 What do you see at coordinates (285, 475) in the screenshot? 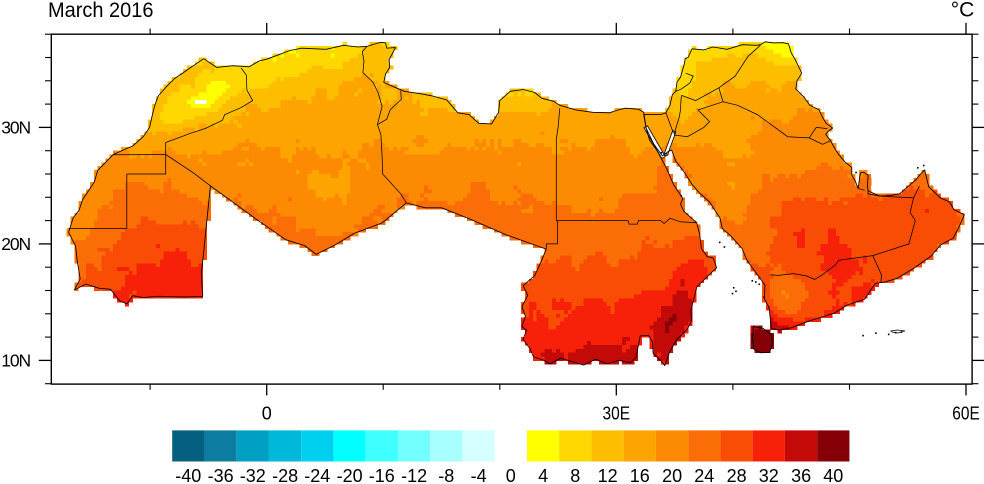
I see `svg-text: -28` at bounding box center [285, 475].